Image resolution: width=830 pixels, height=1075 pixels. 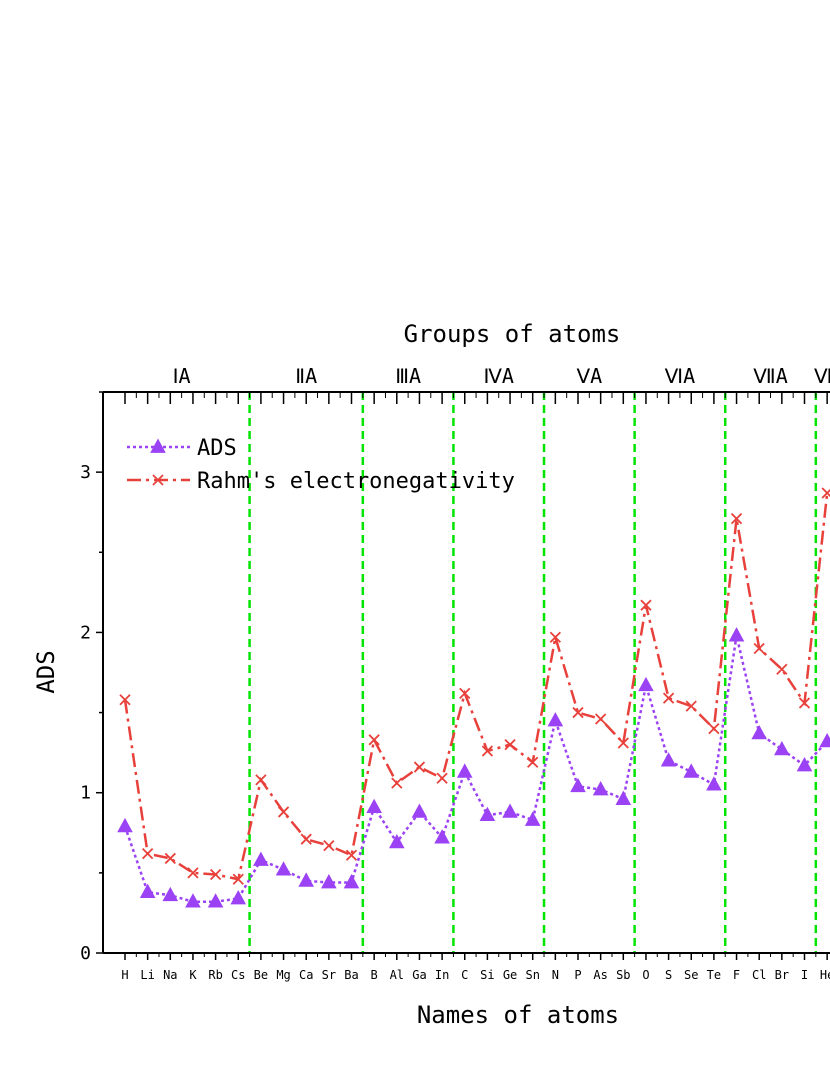 What do you see at coordinates (408, 376) in the screenshot?
I see `group-label-2: ⅢA` at bounding box center [408, 376].